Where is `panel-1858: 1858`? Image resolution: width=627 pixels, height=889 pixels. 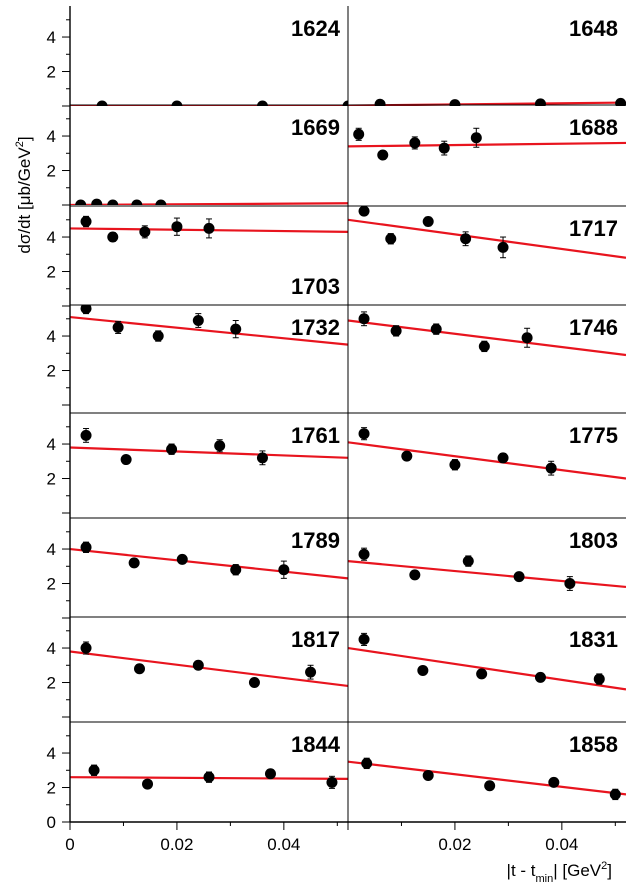
panel-1858: 1858 is located at coordinates (487, 766).